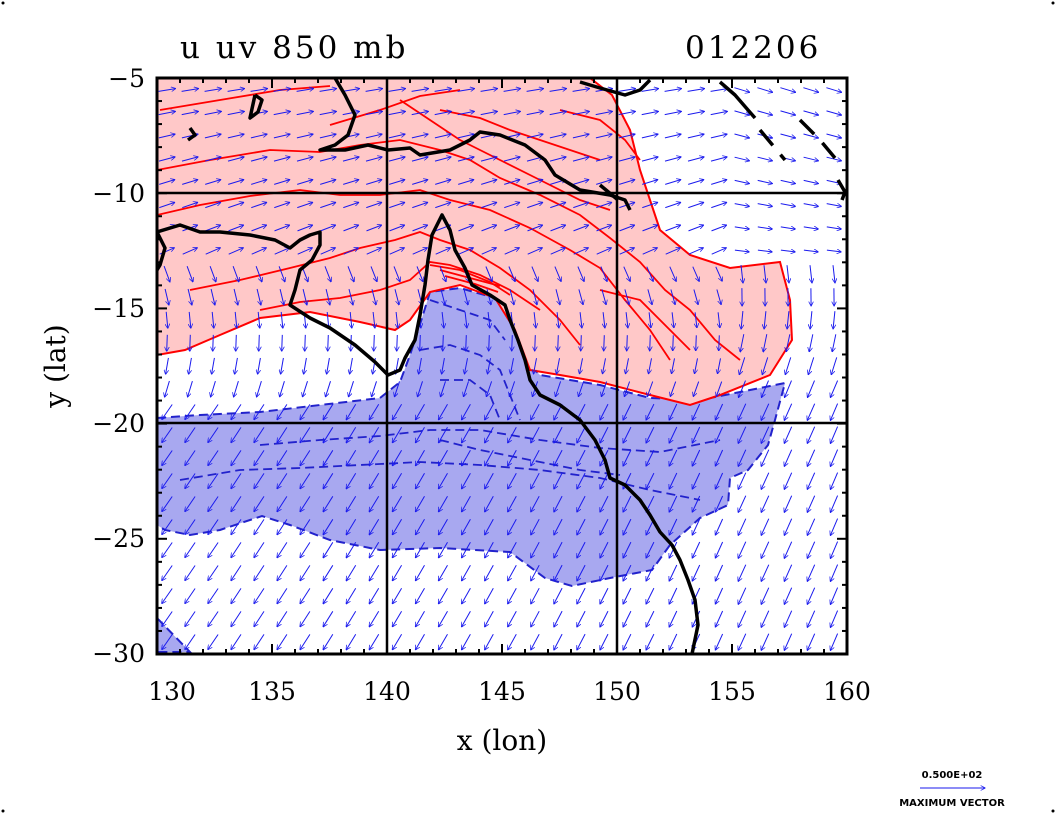  What do you see at coordinates (118, 653) in the screenshot?
I see `y-tick-label: −30` at bounding box center [118, 653].